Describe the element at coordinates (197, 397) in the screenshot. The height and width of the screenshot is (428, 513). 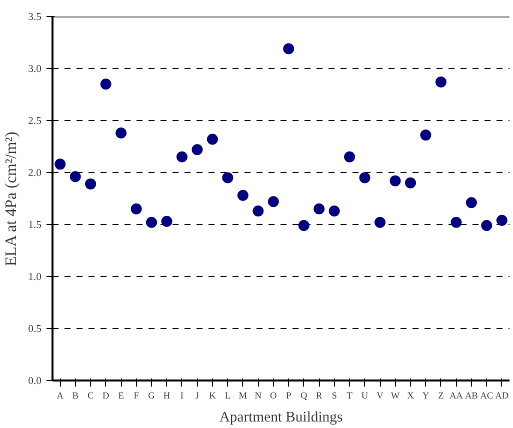
I see `x-tick-label: J` at that location.